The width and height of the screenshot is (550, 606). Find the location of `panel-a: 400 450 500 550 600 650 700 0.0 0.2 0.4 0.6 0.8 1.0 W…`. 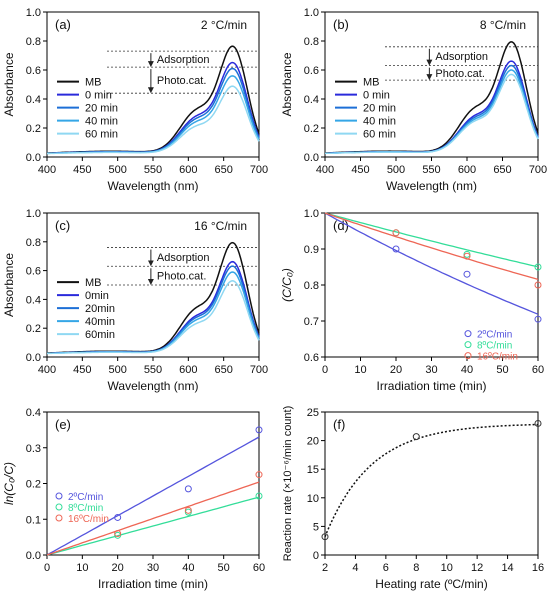

panel-a: 400 450 500 550 600 650 700 0.0 0.2 0.4 0.6 0.8 1.0 W… is located at coordinates (135, 100).